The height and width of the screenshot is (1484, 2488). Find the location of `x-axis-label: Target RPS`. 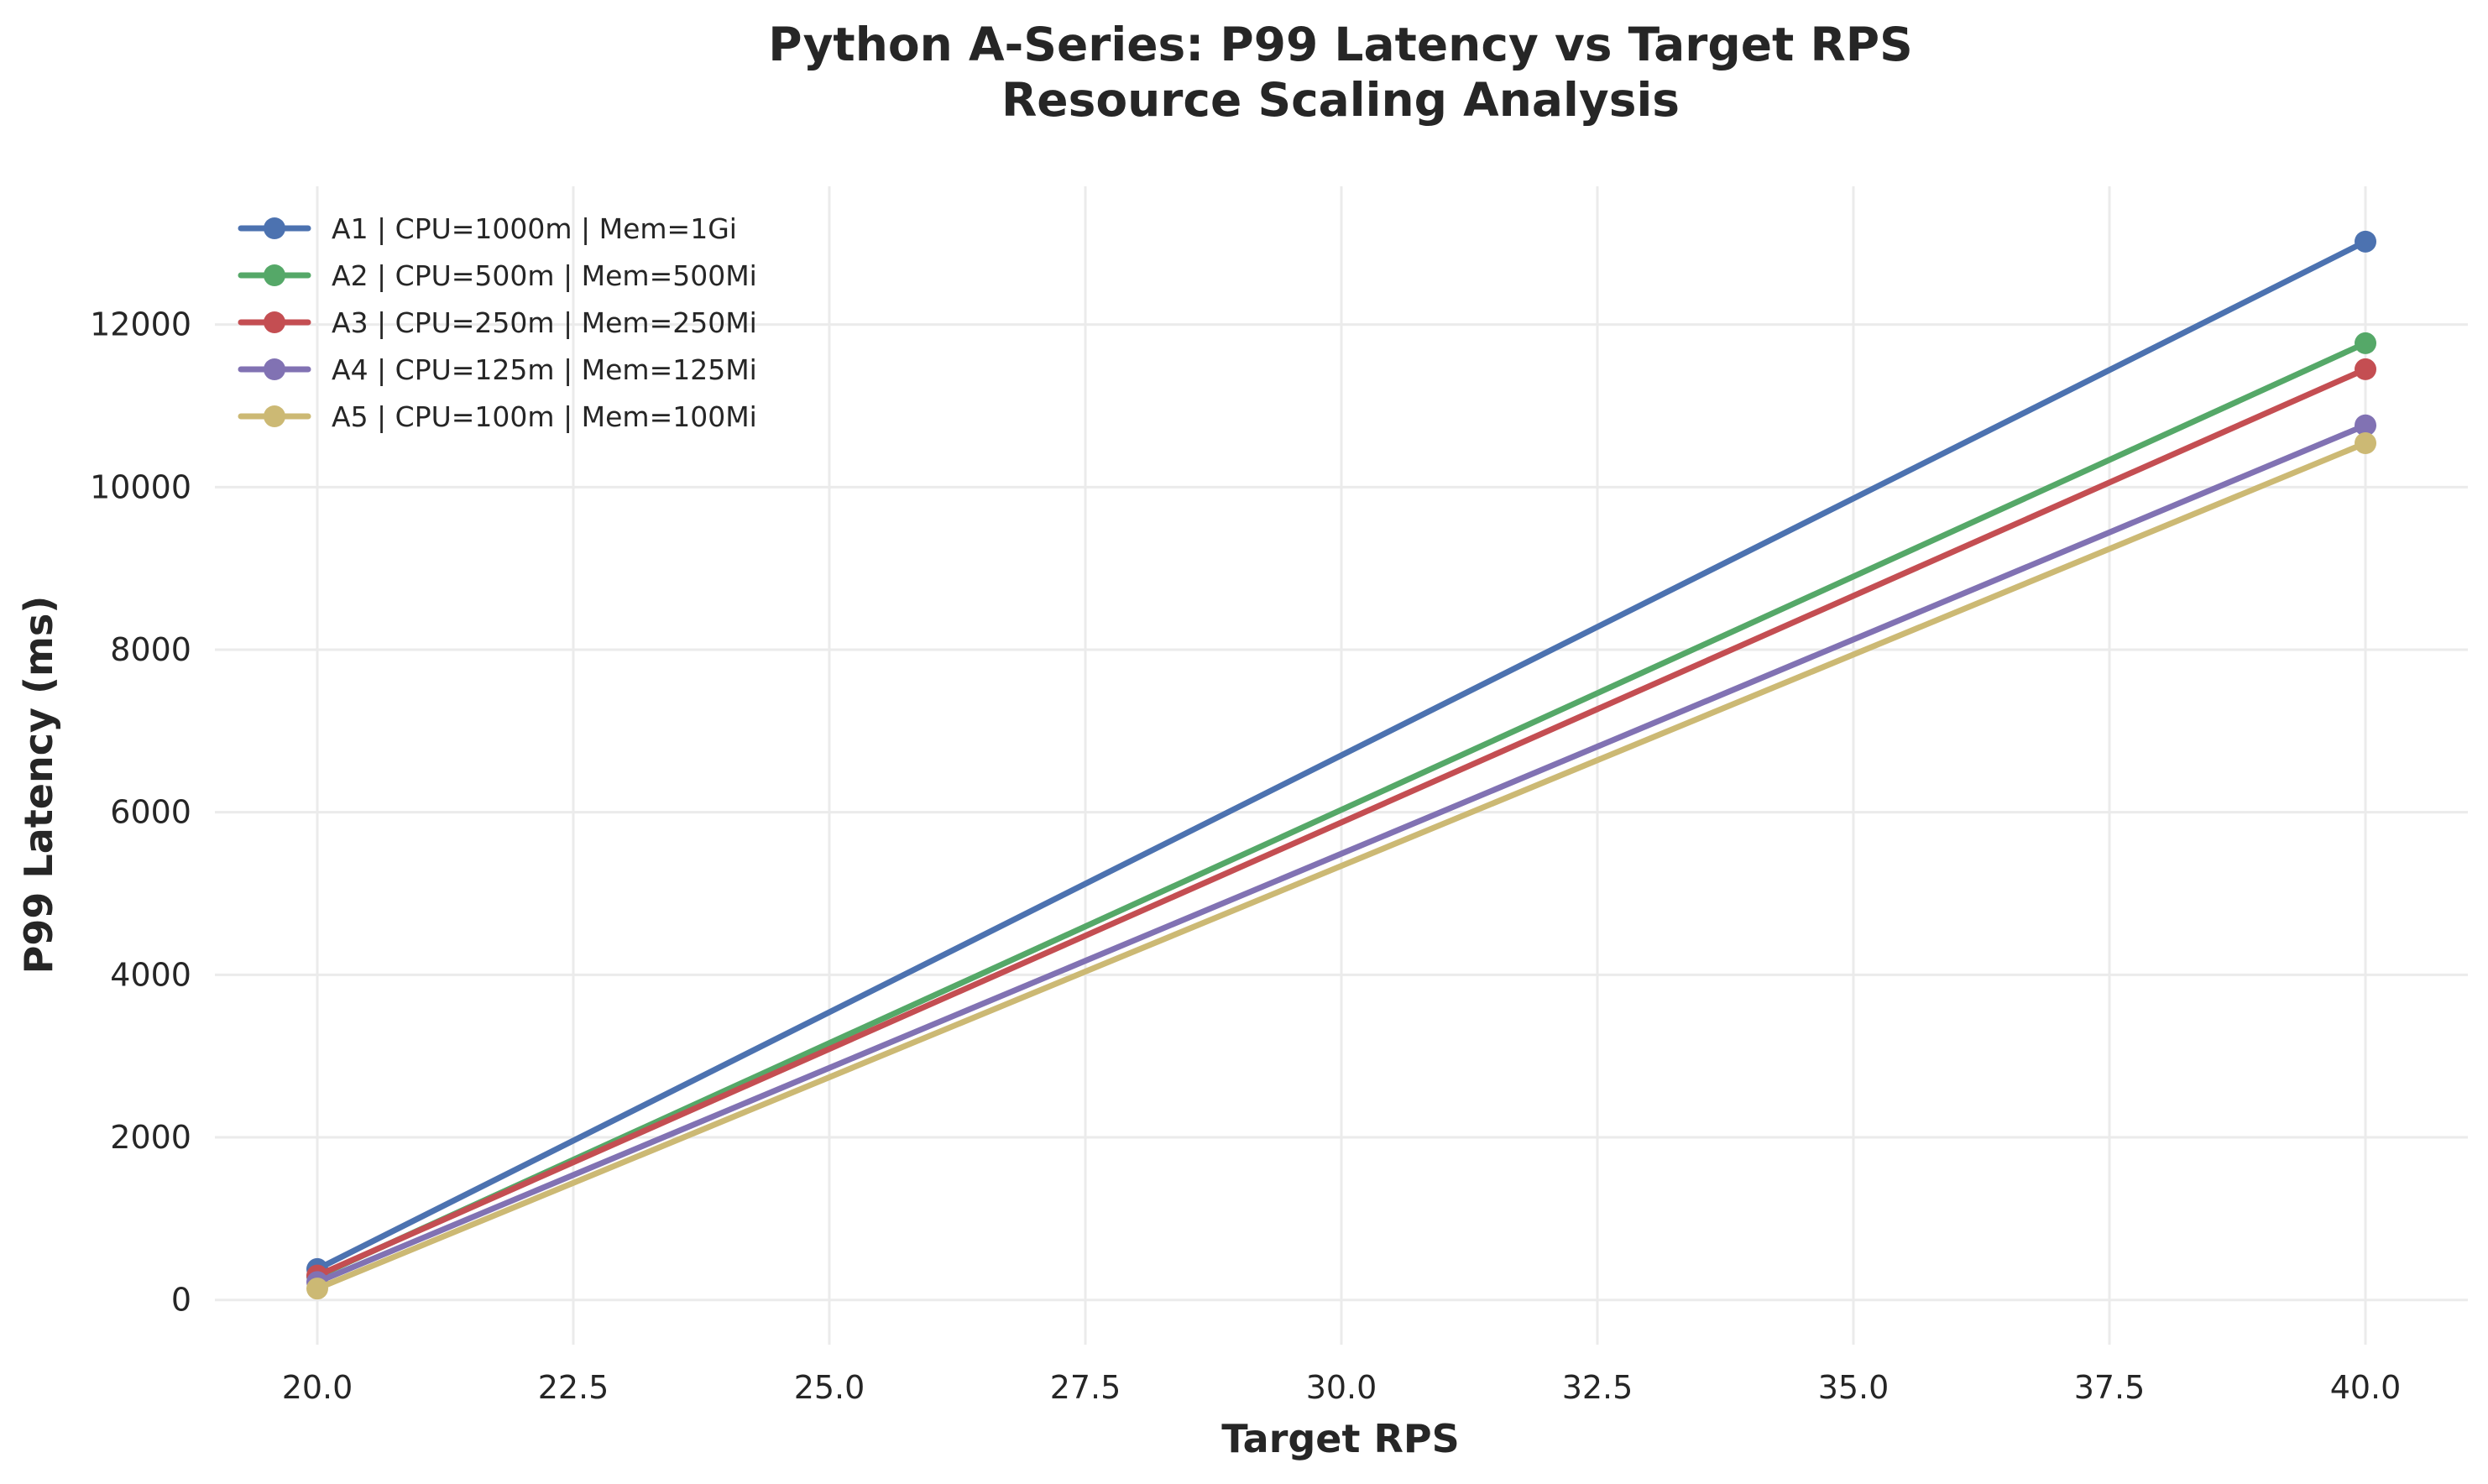

x-axis-label: Target RPS is located at coordinates (1340, 1438).